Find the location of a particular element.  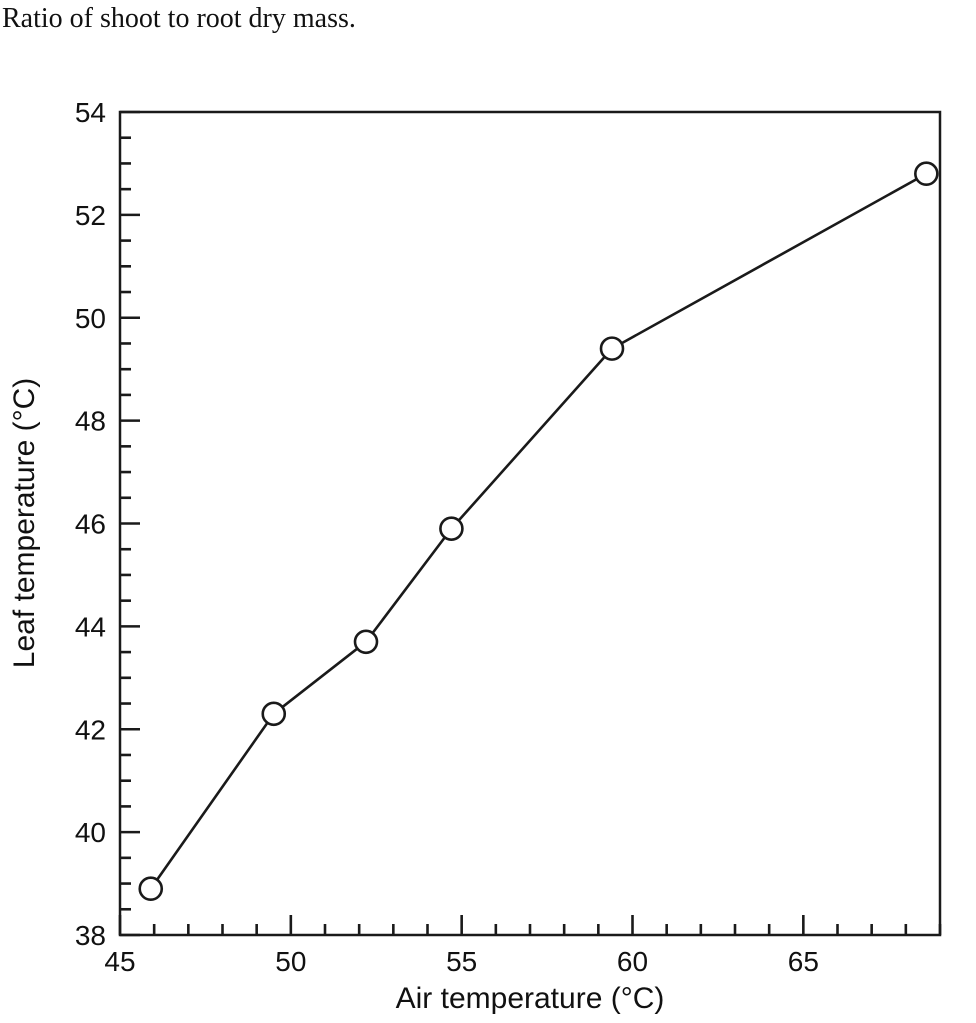

y-tick-label: 42 is located at coordinates (90, 729).